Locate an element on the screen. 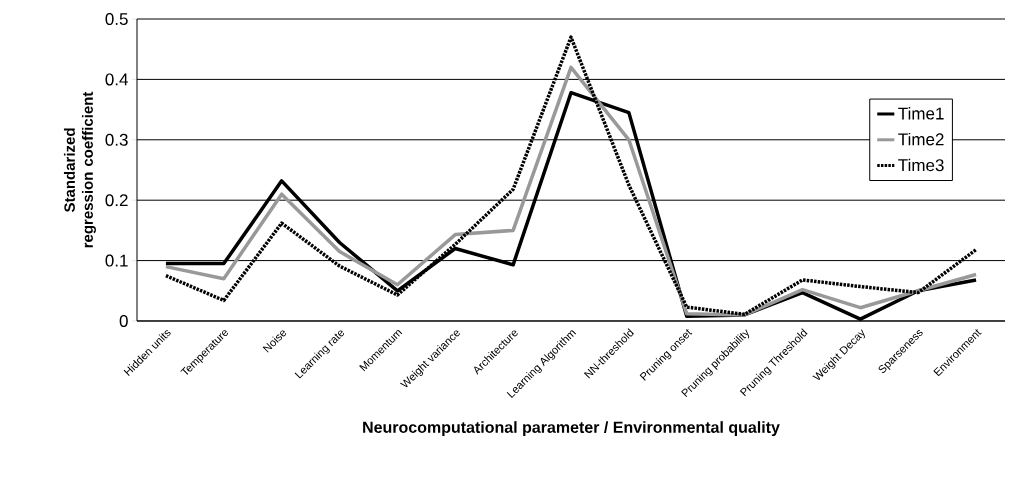  y-tick-label: 0.2 is located at coordinates (116, 200).